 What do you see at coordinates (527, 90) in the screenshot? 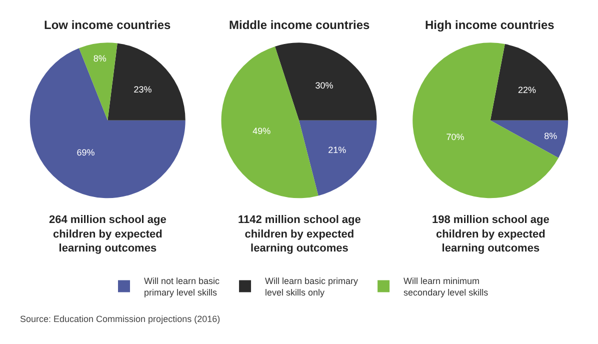
I see `data-label: 22%` at bounding box center [527, 90].